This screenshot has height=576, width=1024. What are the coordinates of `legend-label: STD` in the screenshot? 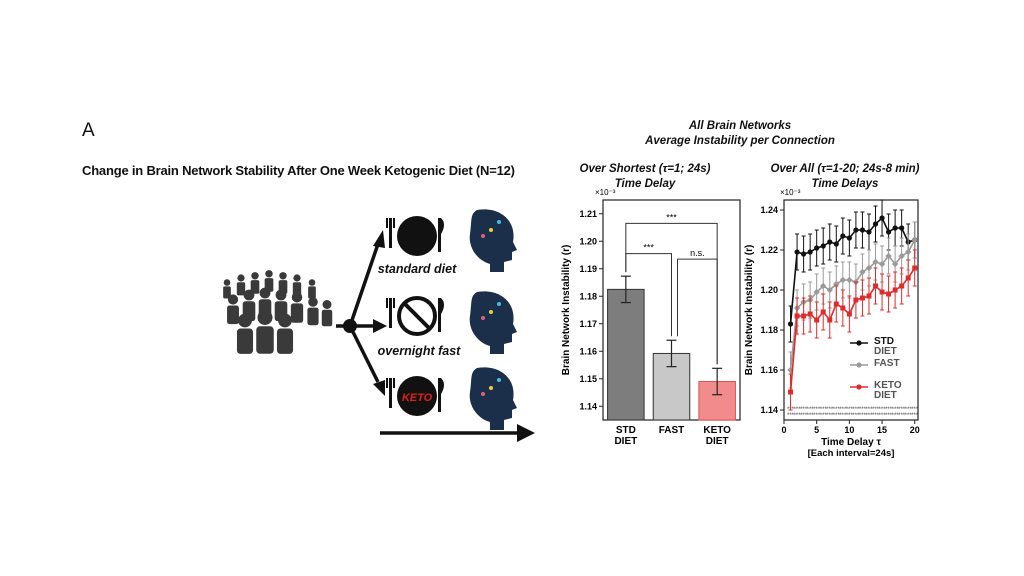 It's located at (884, 341).